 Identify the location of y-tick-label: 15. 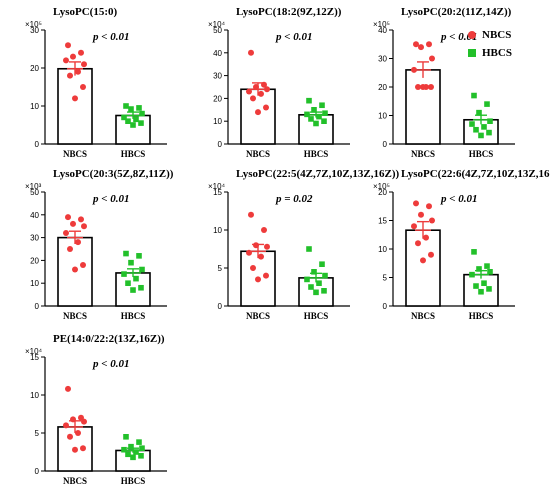
(217, 192).